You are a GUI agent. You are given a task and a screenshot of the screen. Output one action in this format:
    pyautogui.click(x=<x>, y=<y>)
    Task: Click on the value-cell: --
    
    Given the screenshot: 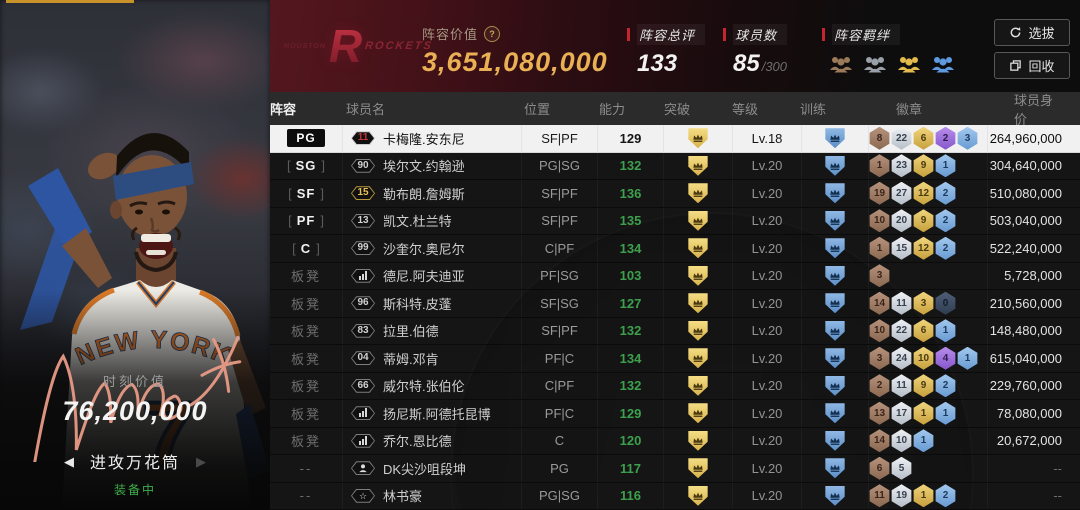 What is the action you would take?
    pyautogui.click(x=1034, y=468)
    